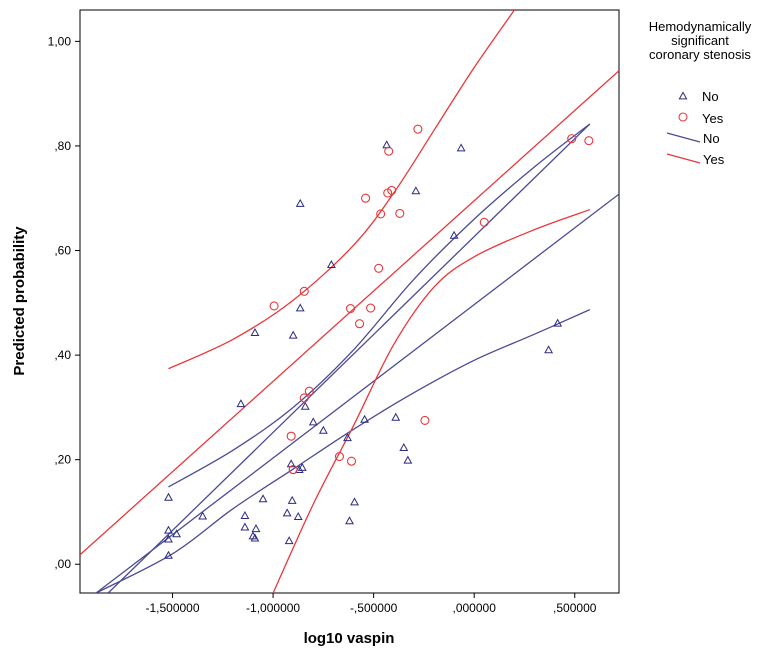  I want to click on y-axis-title: Predicted probability, so click(19, 301).